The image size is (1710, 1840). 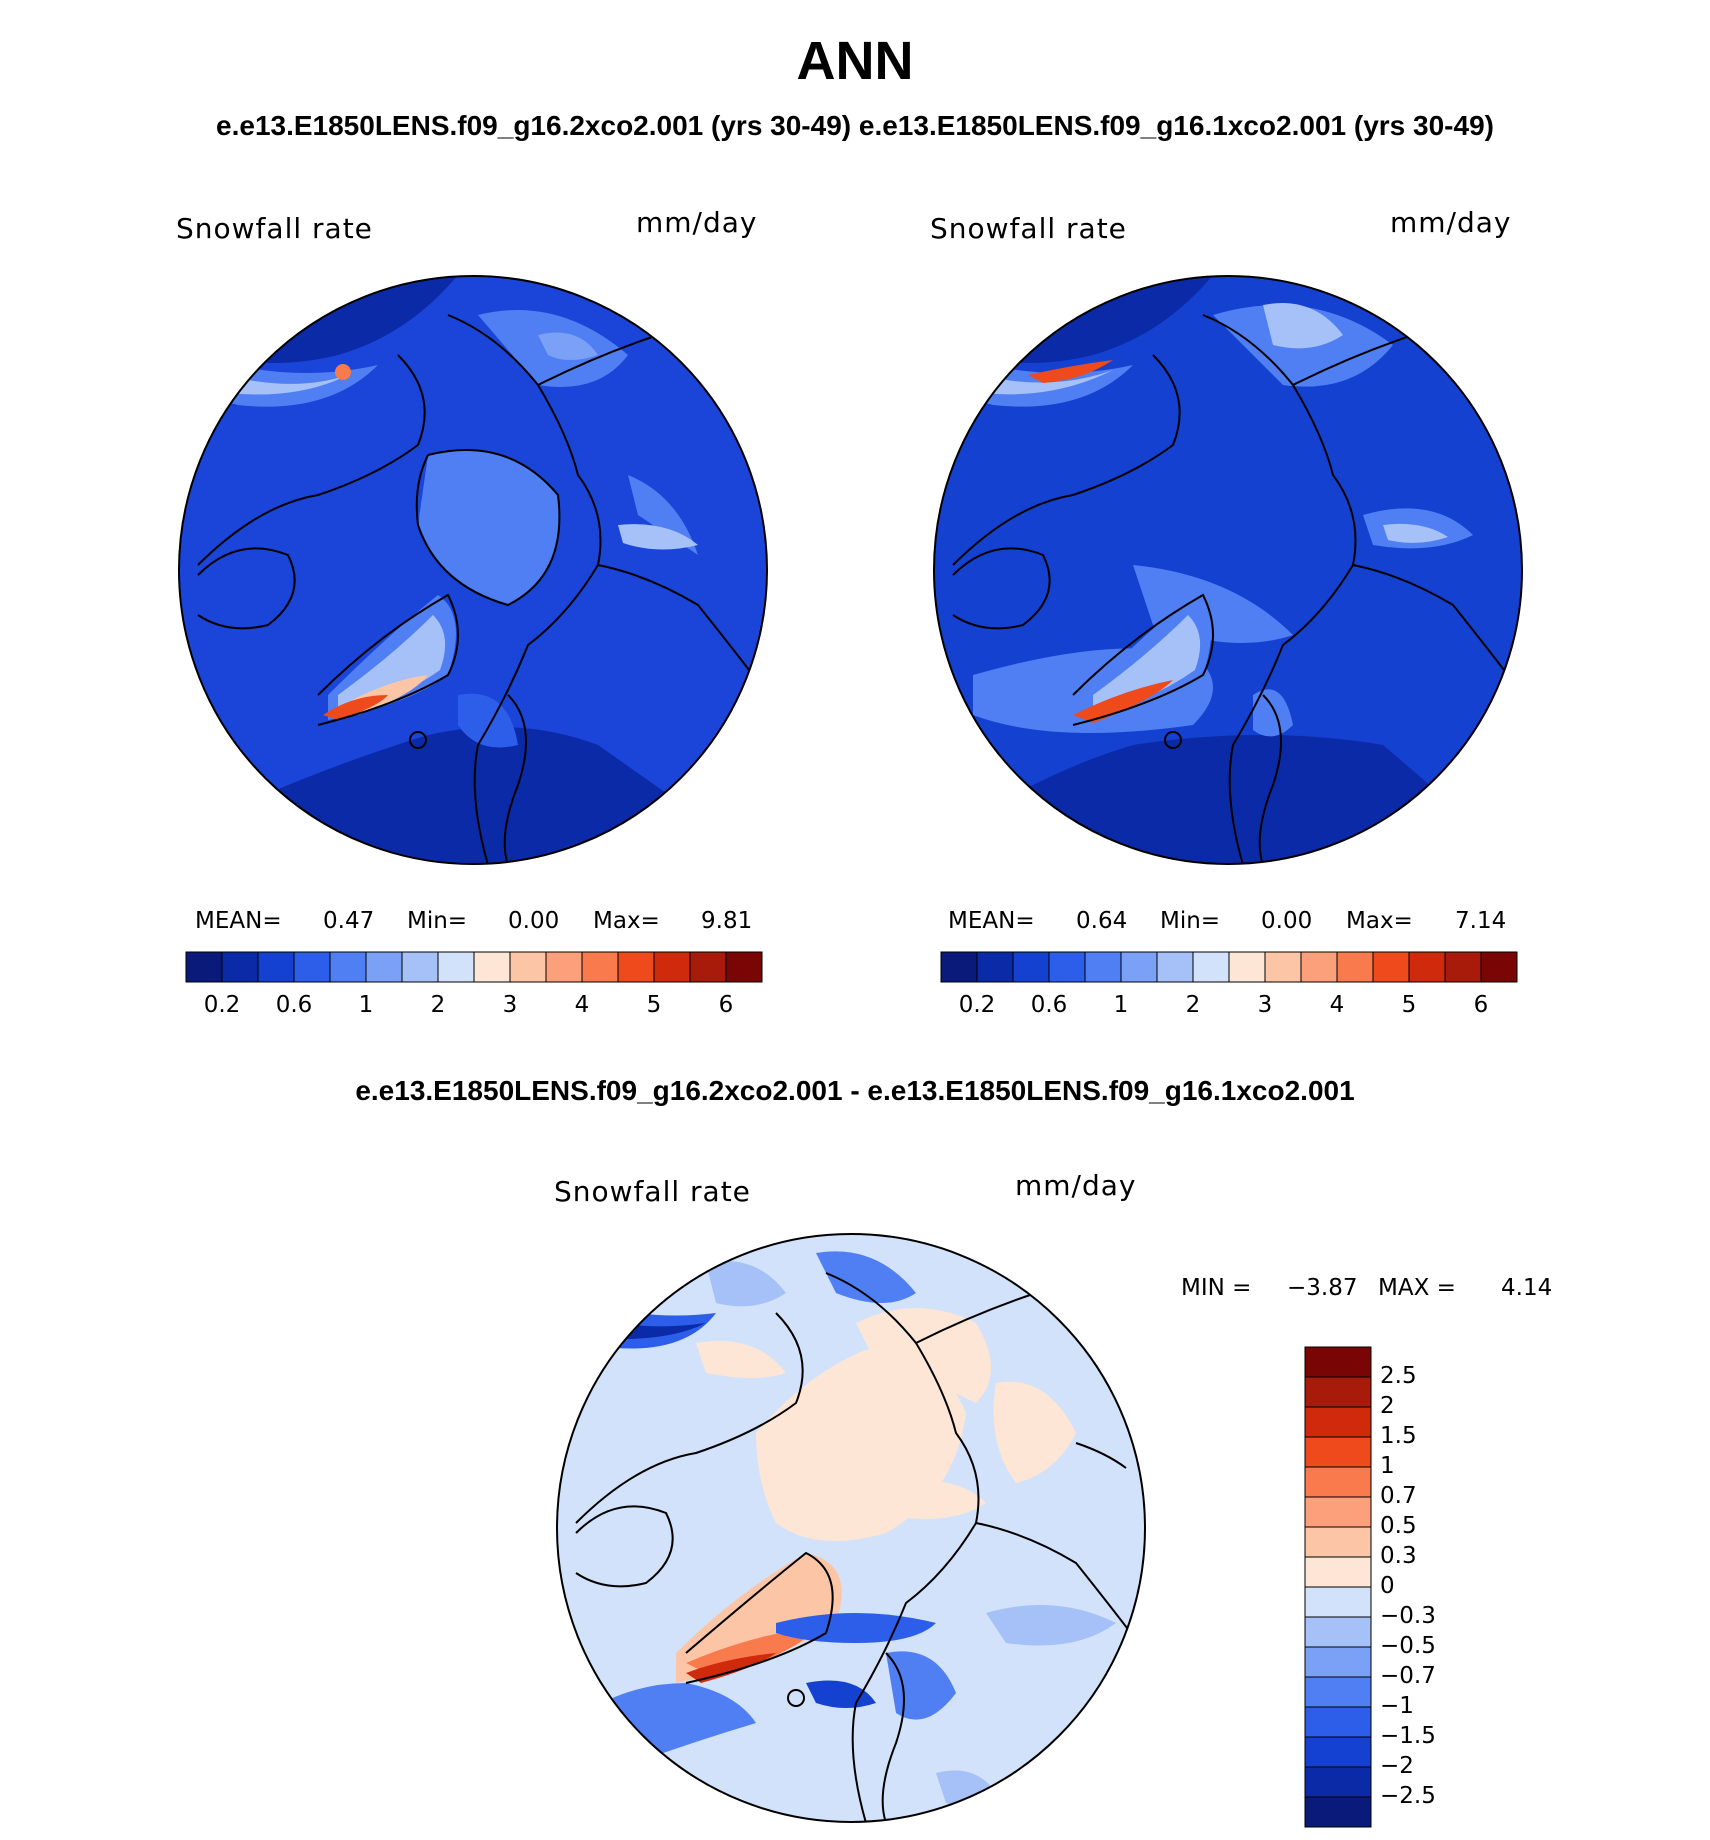 I want to click on panel2-colorbar-tick-label: 5, so click(x=1409, y=1005).